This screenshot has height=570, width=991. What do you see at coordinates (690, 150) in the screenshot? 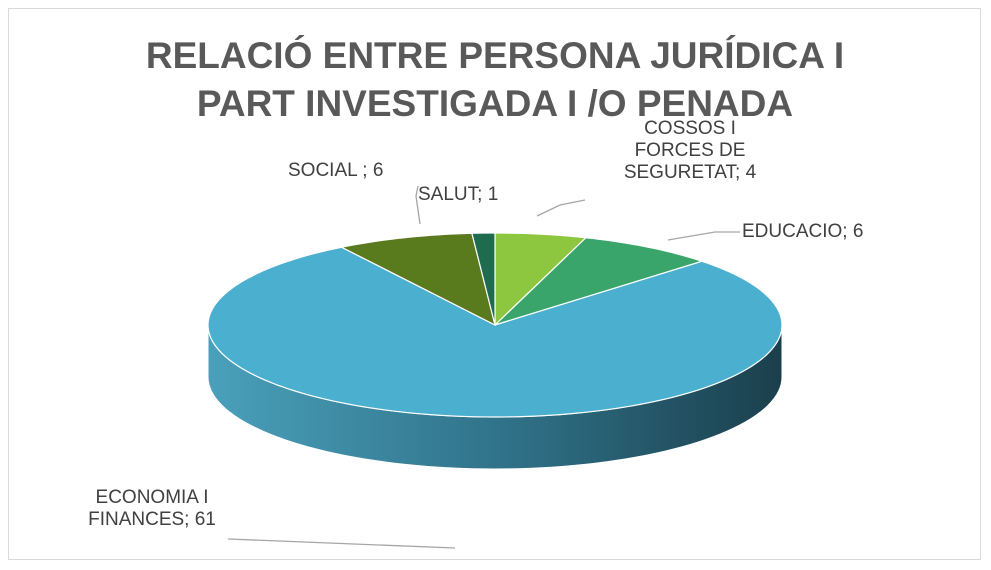
I see `data-label: COSSOS I FORCES DE SEGURETAT; 4` at bounding box center [690, 150].